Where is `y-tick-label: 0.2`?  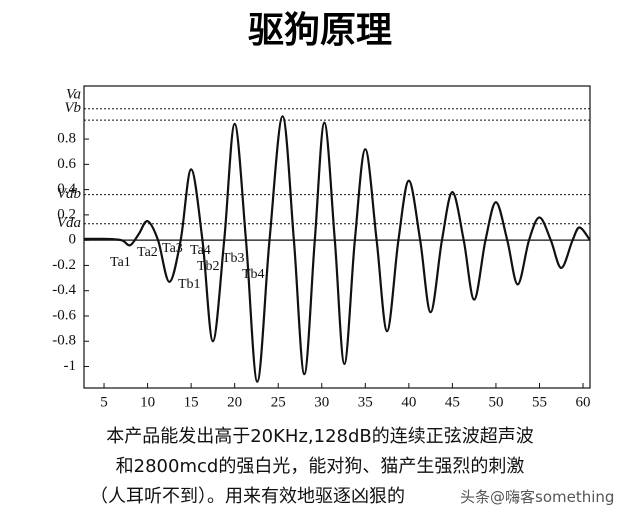 y-tick-label: 0.2 is located at coordinates (66, 214).